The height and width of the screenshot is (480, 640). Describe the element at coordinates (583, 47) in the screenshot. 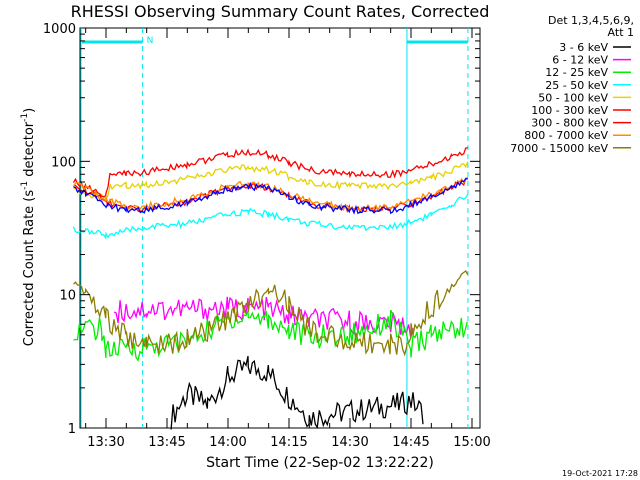

I see `legend-label: 3 - 6 keV` at that location.